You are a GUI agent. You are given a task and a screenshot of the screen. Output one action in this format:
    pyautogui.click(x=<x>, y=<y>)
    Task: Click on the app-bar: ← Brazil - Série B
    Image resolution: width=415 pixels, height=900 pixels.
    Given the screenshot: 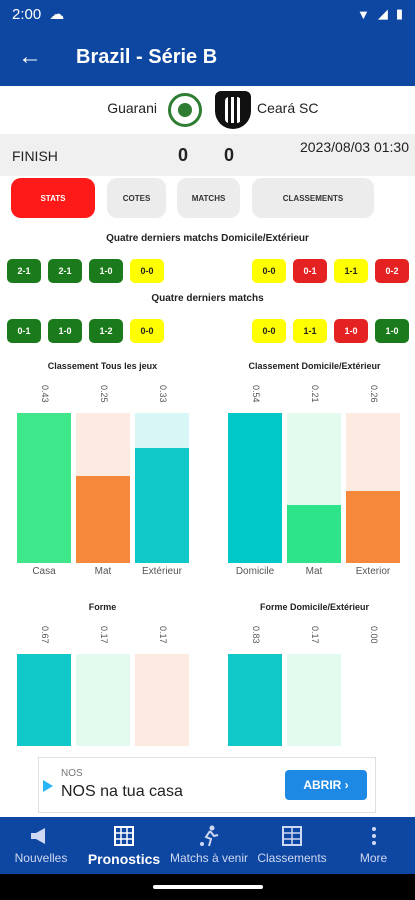 What is the action you would take?
    pyautogui.click(x=207, y=57)
    